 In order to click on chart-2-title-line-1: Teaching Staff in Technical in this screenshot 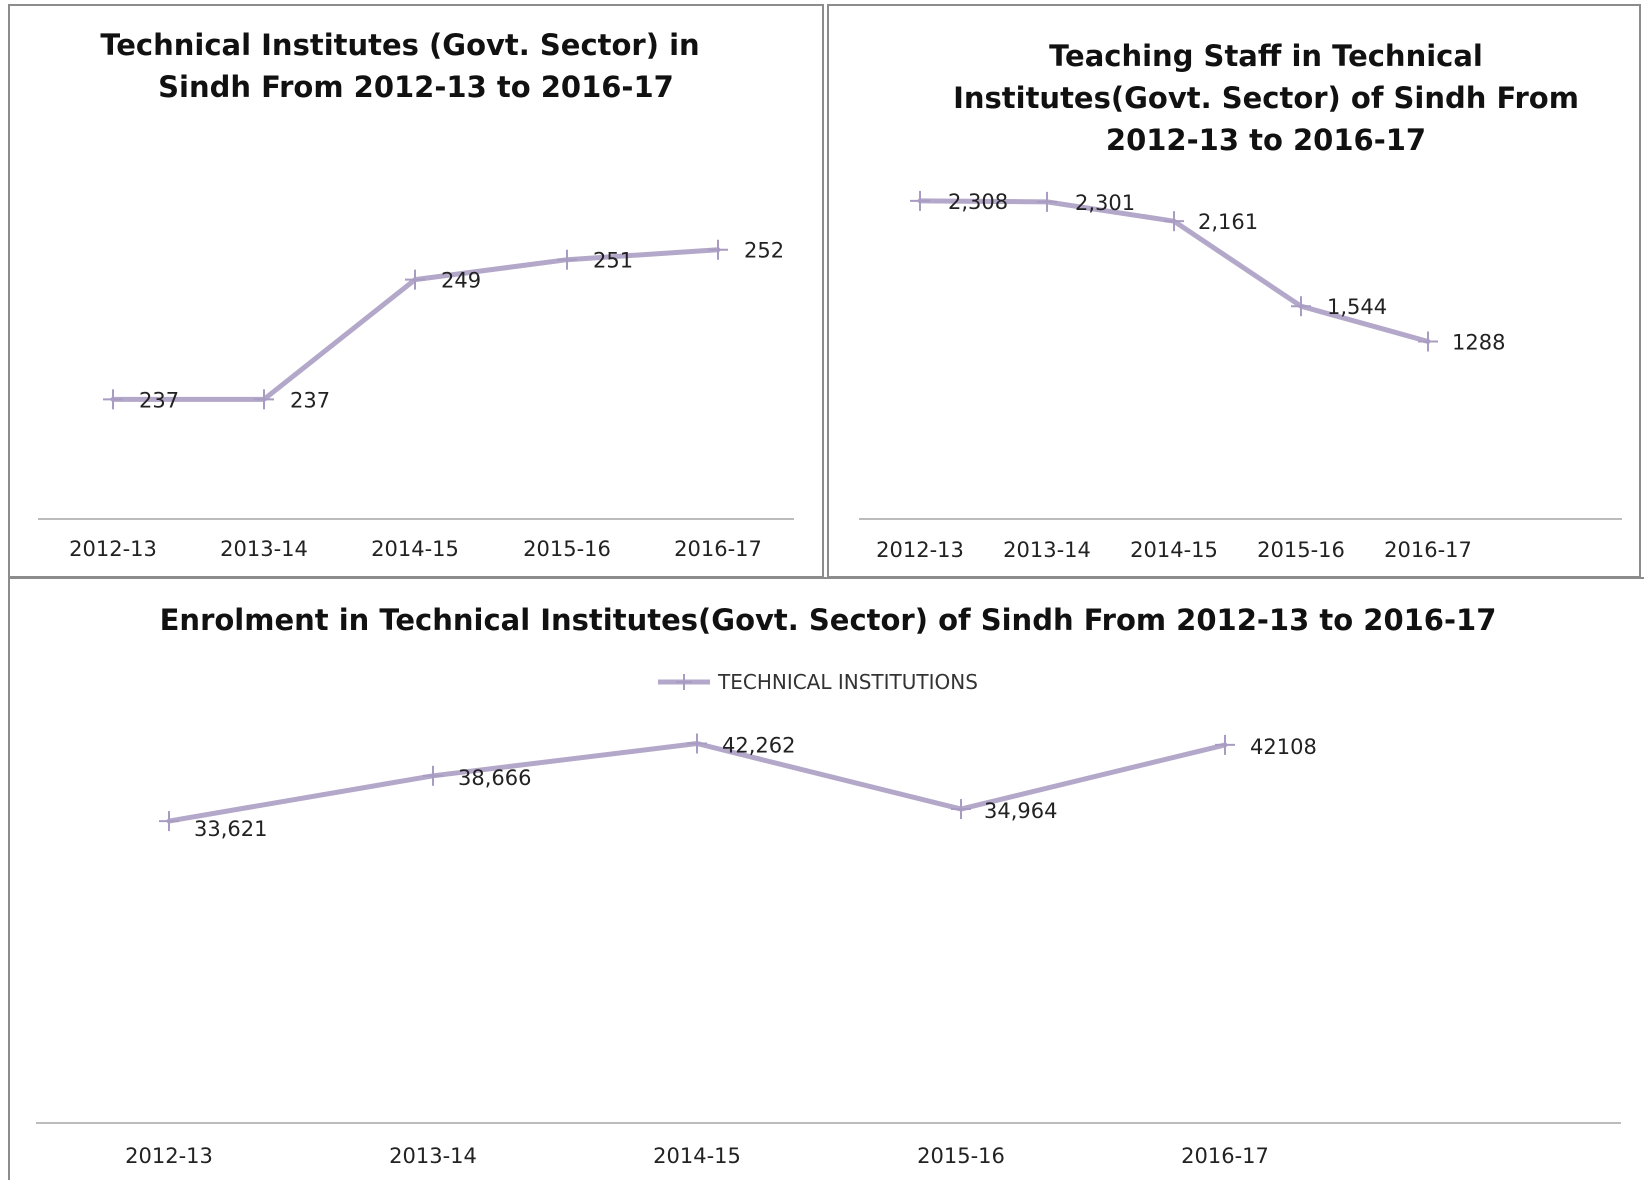, I will do `click(1266, 56)`.